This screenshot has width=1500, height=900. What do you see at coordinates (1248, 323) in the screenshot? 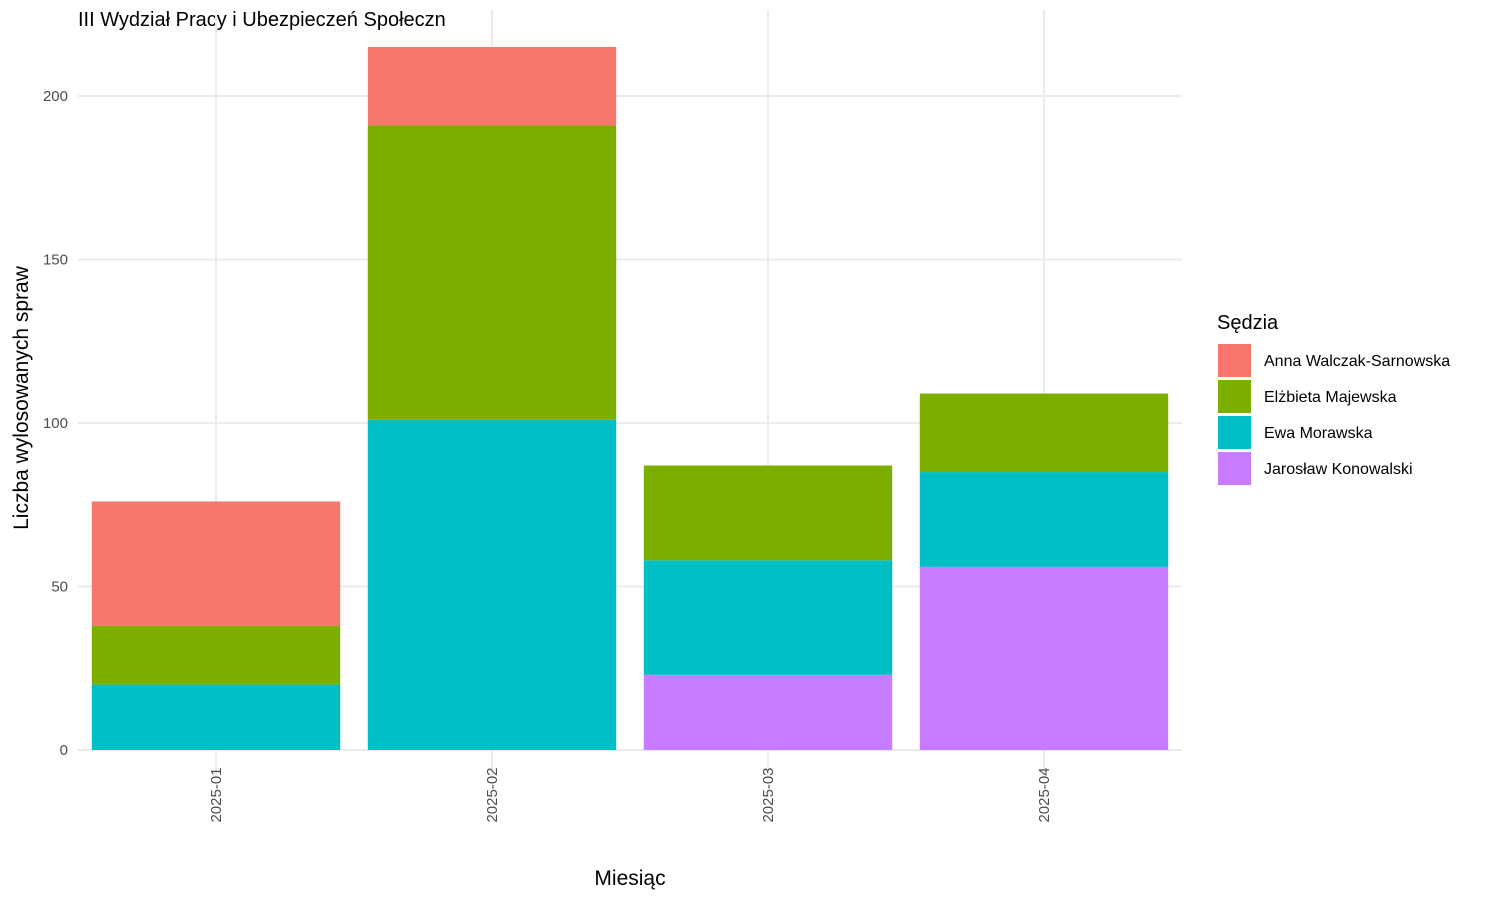
I see `legend-title: Sędzia` at bounding box center [1248, 323].